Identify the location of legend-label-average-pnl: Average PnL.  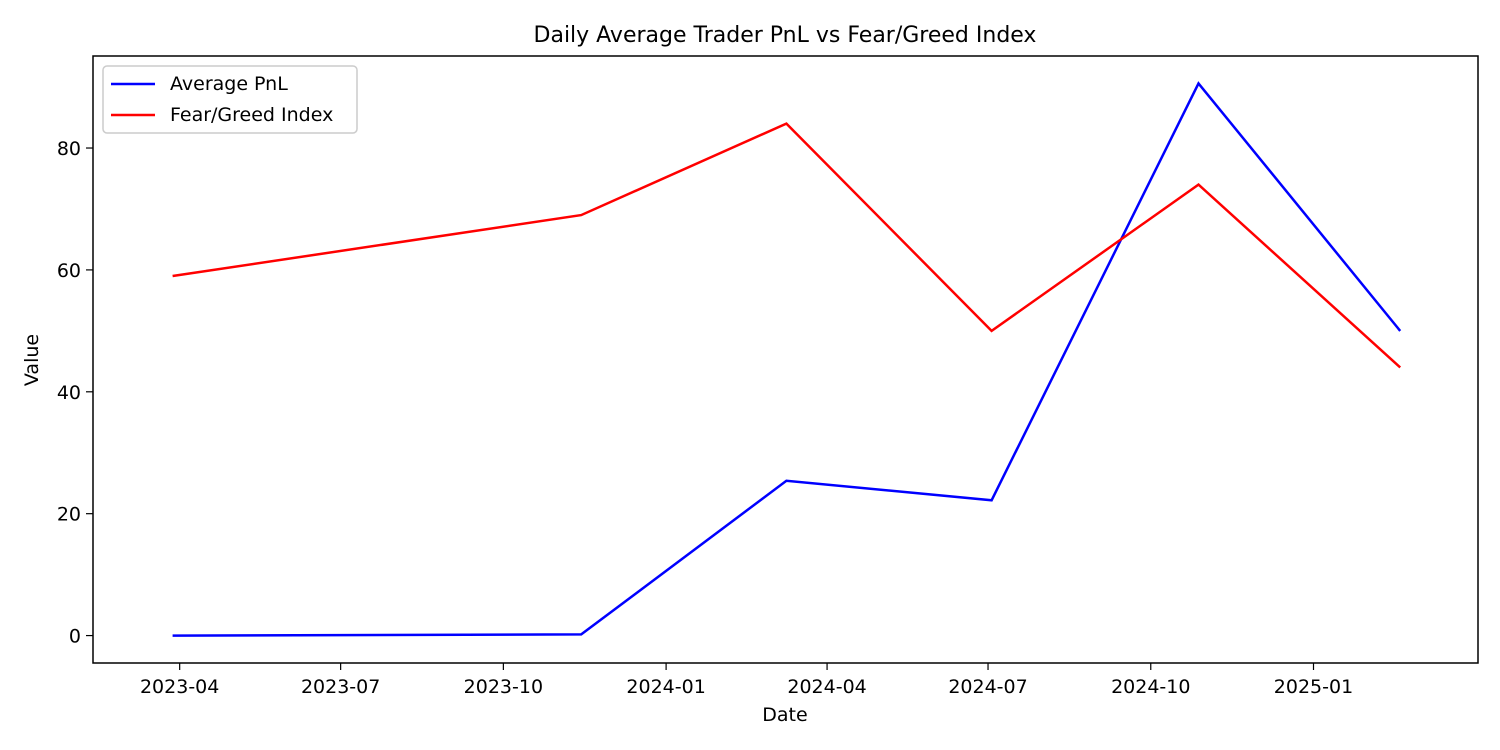
(229, 84).